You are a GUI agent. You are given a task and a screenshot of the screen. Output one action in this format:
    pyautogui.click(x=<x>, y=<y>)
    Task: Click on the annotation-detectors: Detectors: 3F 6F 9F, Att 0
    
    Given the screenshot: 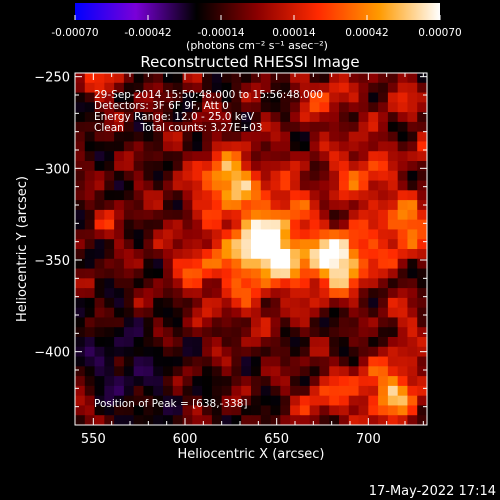 What is the action you would take?
    pyautogui.click(x=161, y=106)
    